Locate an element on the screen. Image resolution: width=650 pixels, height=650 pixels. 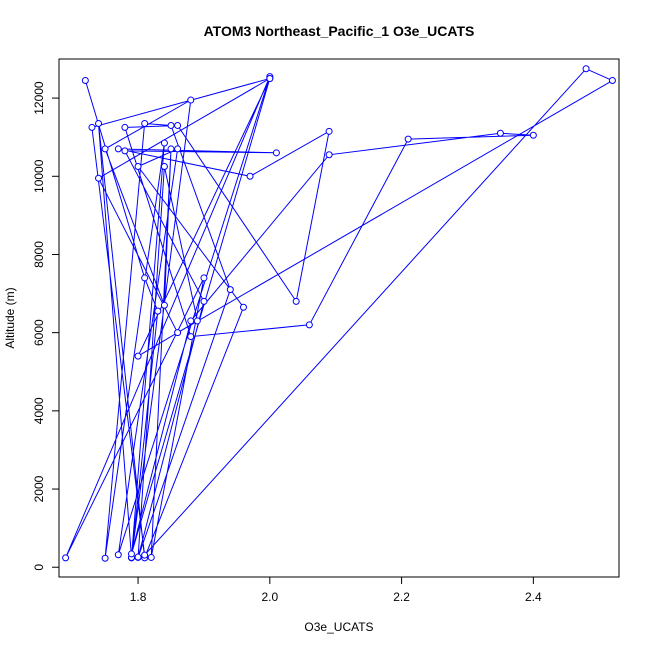
x-tick-label: 2.2 is located at coordinates (401, 597).